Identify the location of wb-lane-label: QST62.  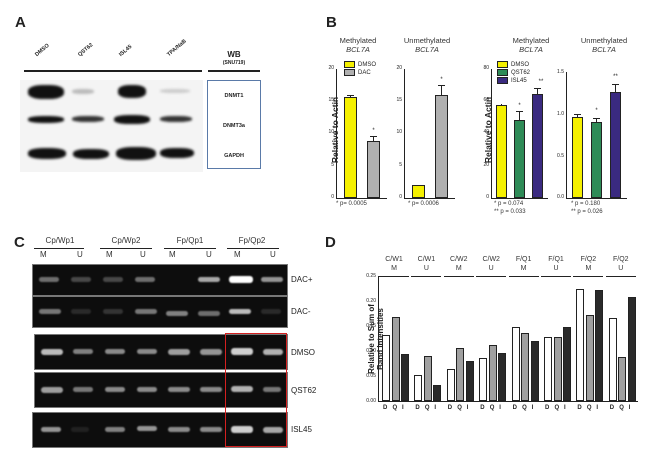
(86, 50).